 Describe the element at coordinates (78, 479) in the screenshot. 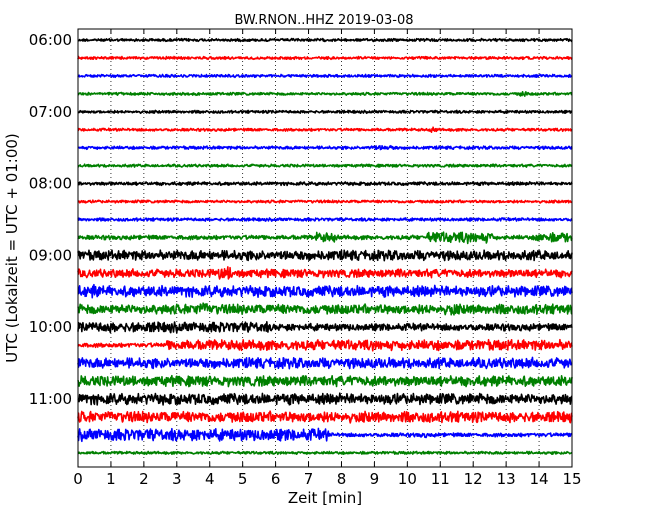

I see `x-tick-label-0: 0` at that location.